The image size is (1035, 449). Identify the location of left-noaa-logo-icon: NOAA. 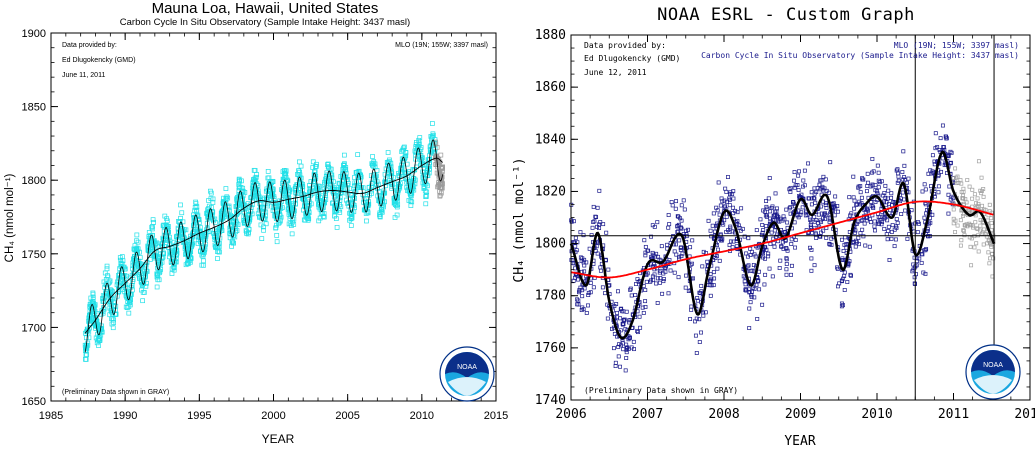
(467, 374).